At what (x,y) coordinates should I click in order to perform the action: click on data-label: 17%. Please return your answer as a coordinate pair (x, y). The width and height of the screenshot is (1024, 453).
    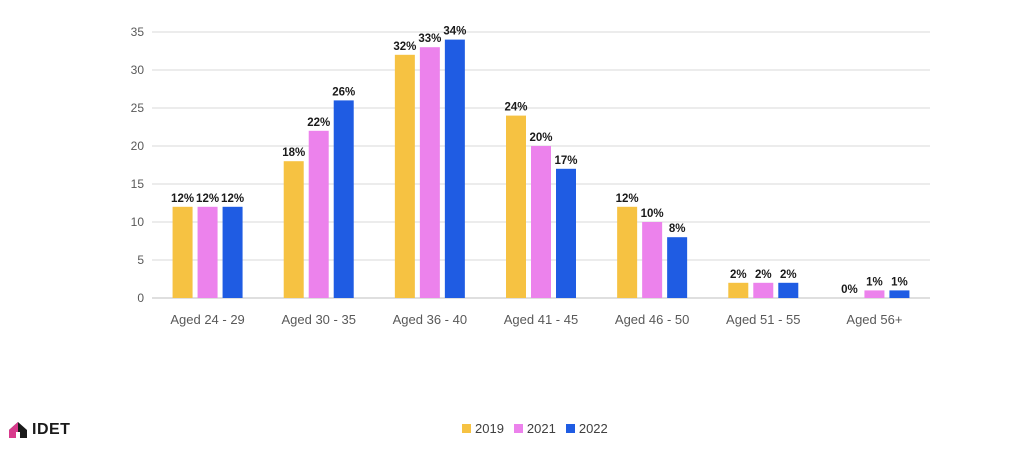
    Looking at the image, I should click on (565, 161).